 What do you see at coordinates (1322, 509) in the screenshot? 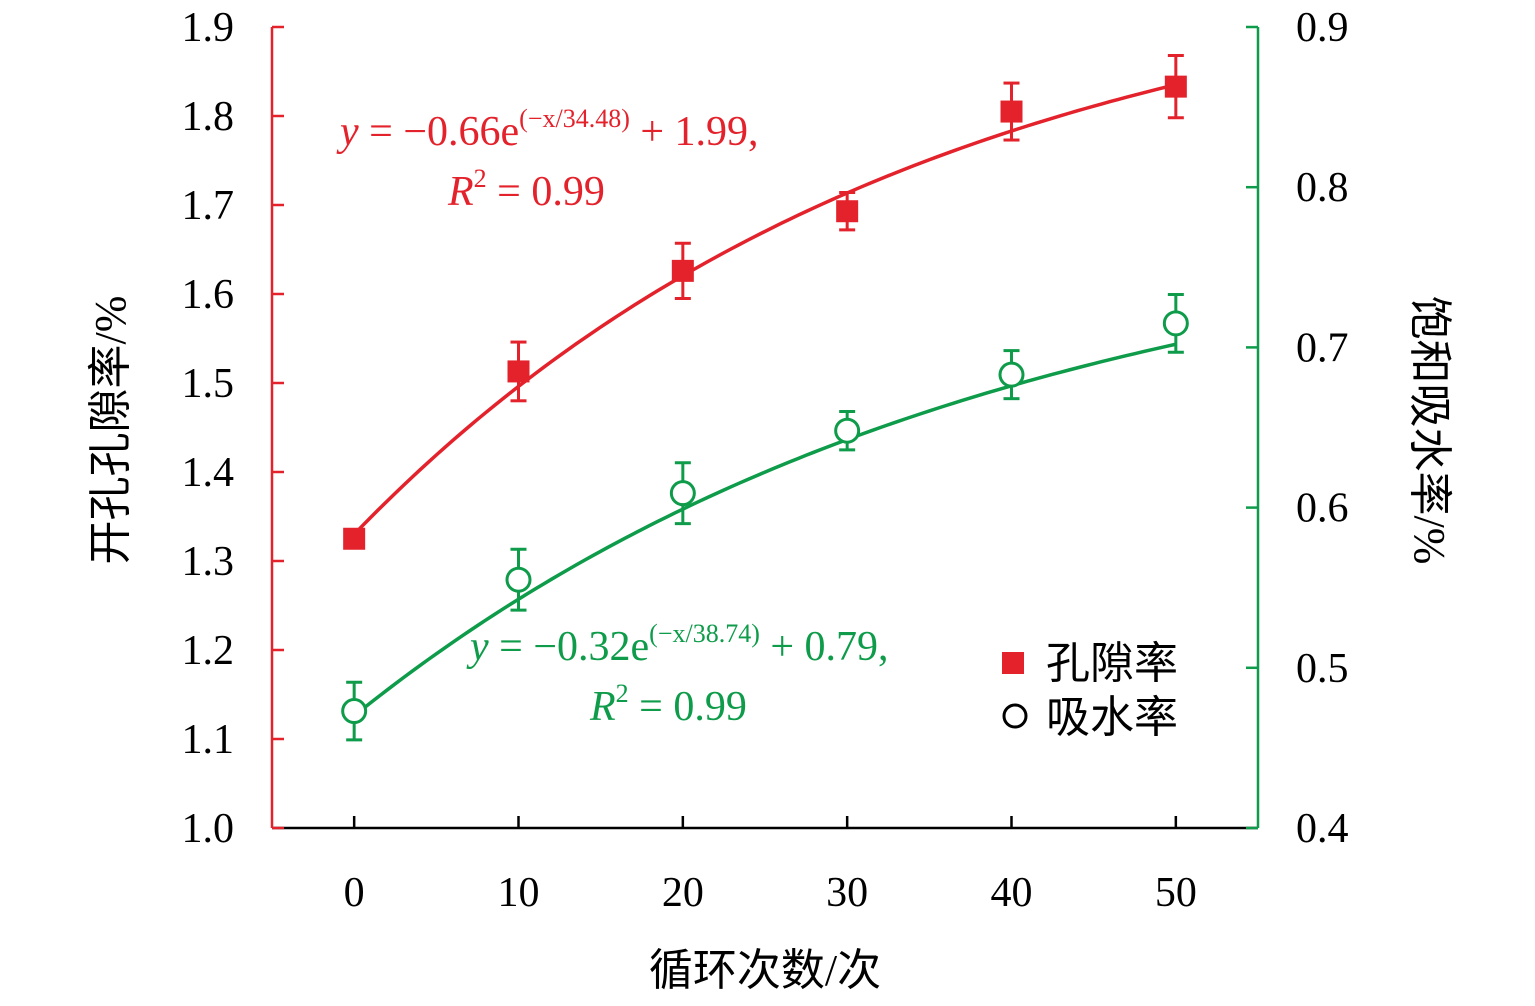
I see `y-right-tick-label: 0.6` at bounding box center [1322, 509].